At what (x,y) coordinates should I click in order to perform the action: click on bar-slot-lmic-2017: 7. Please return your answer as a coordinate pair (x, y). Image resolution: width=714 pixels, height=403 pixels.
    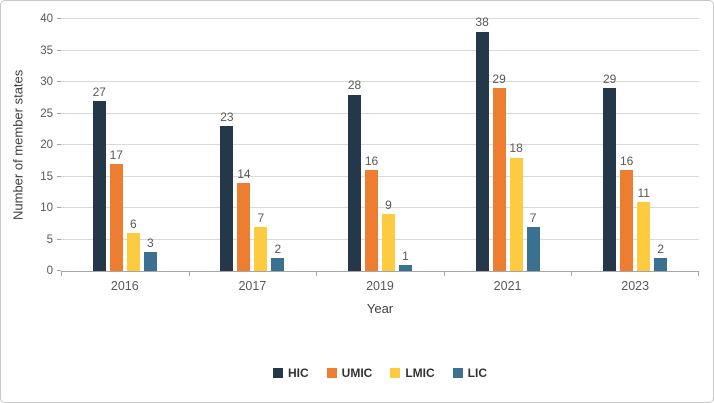
    Looking at the image, I should click on (261, 240).